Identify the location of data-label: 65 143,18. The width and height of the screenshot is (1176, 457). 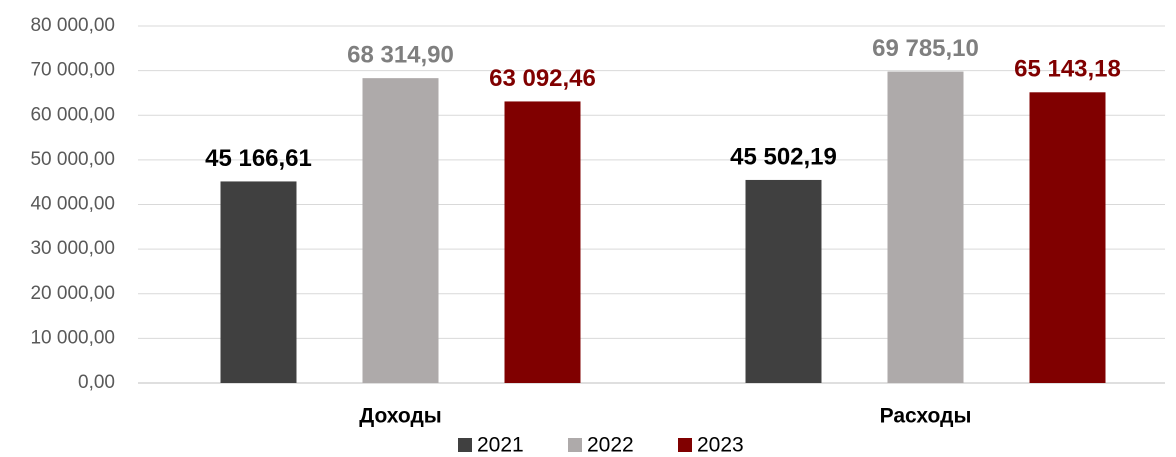
(1067, 69).